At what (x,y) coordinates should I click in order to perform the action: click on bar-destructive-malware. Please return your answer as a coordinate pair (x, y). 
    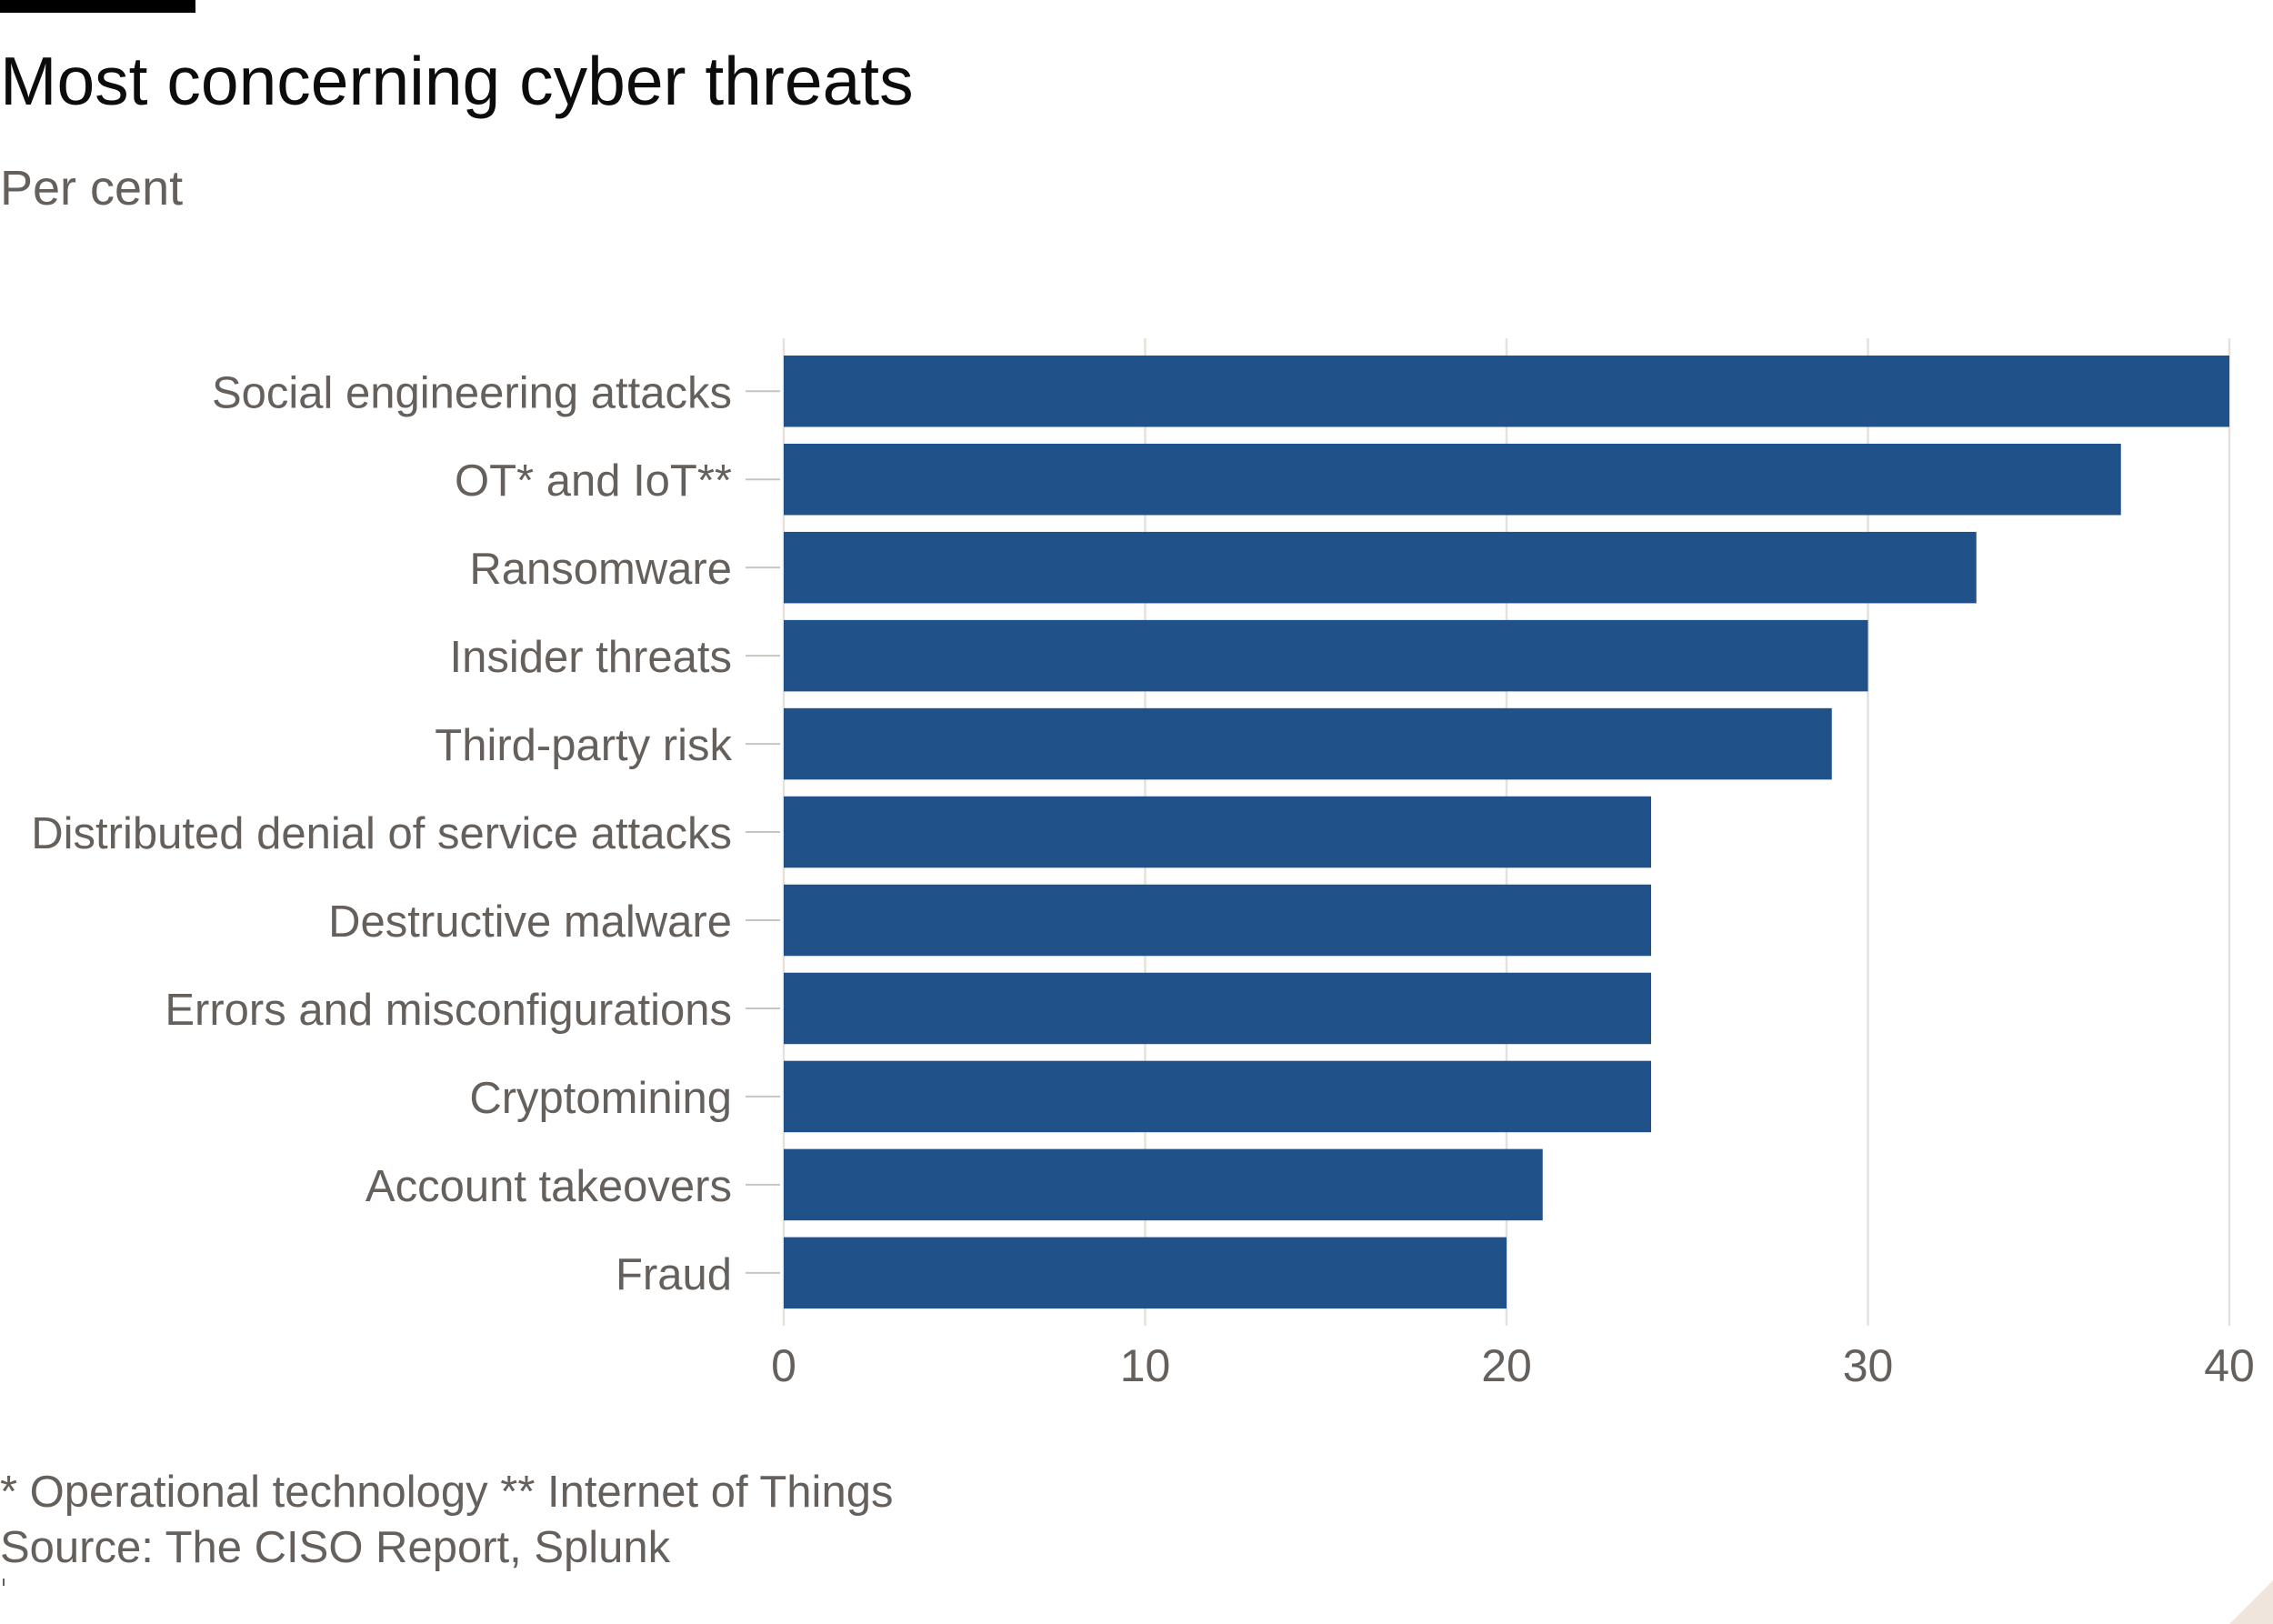
    Looking at the image, I should click on (1217, 920).